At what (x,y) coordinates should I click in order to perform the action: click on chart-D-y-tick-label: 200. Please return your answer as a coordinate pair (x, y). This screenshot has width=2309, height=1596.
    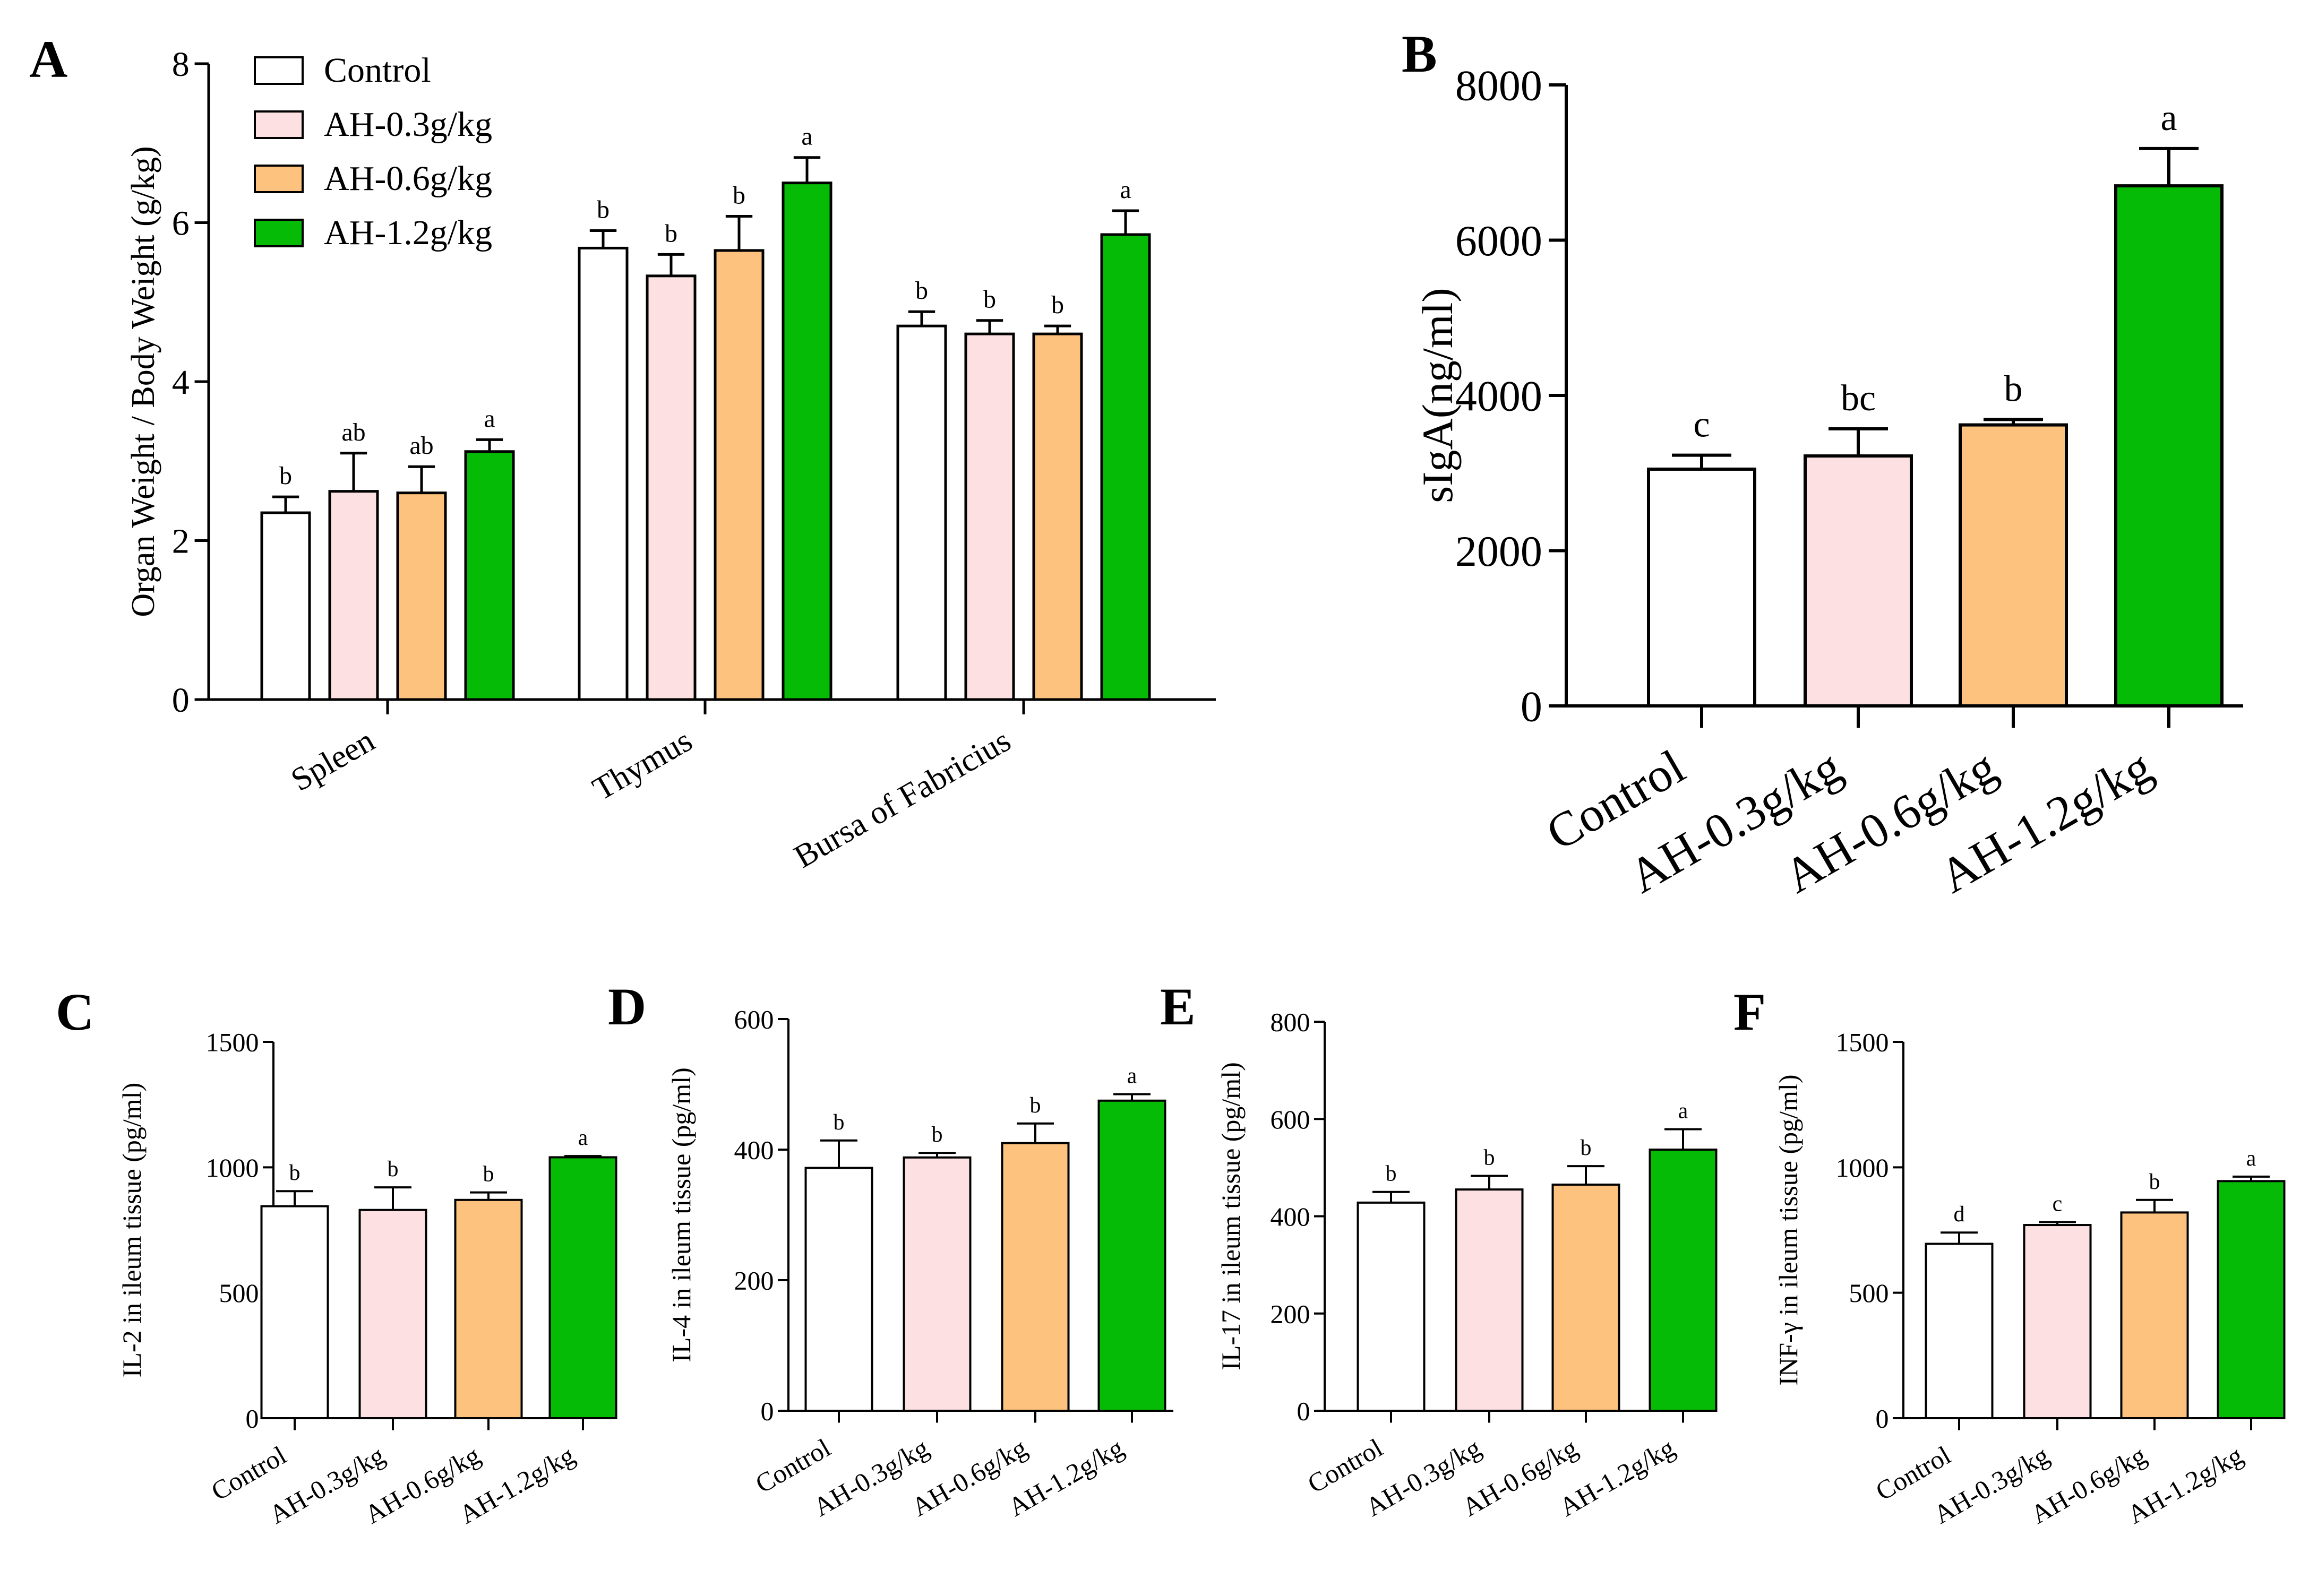
    Looking at the image, I should click on (754, 1281).